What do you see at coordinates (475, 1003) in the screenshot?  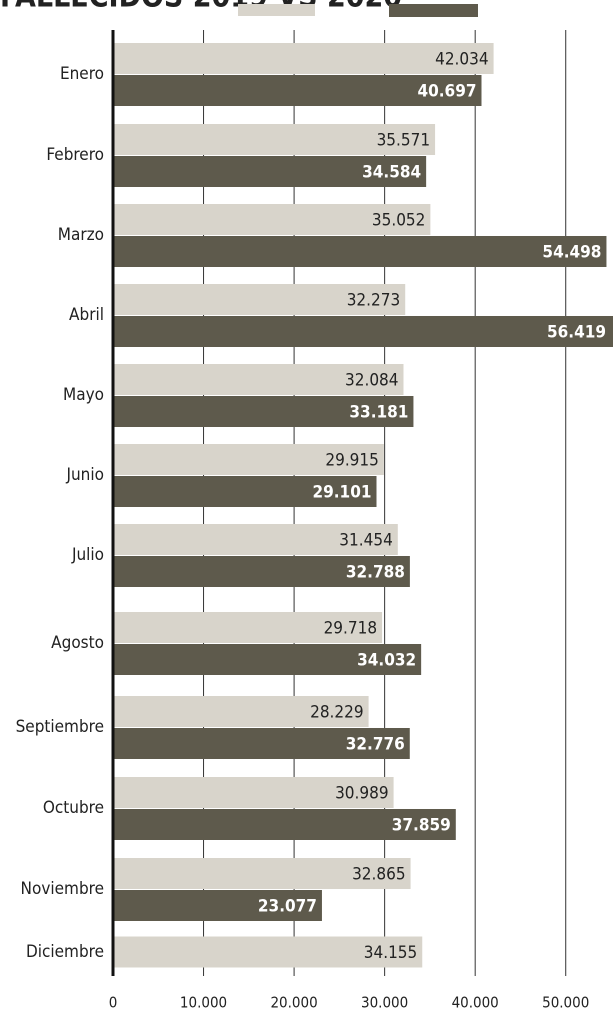 I see `x-tick-label: 40.000` at bounding box center [475, 1003].